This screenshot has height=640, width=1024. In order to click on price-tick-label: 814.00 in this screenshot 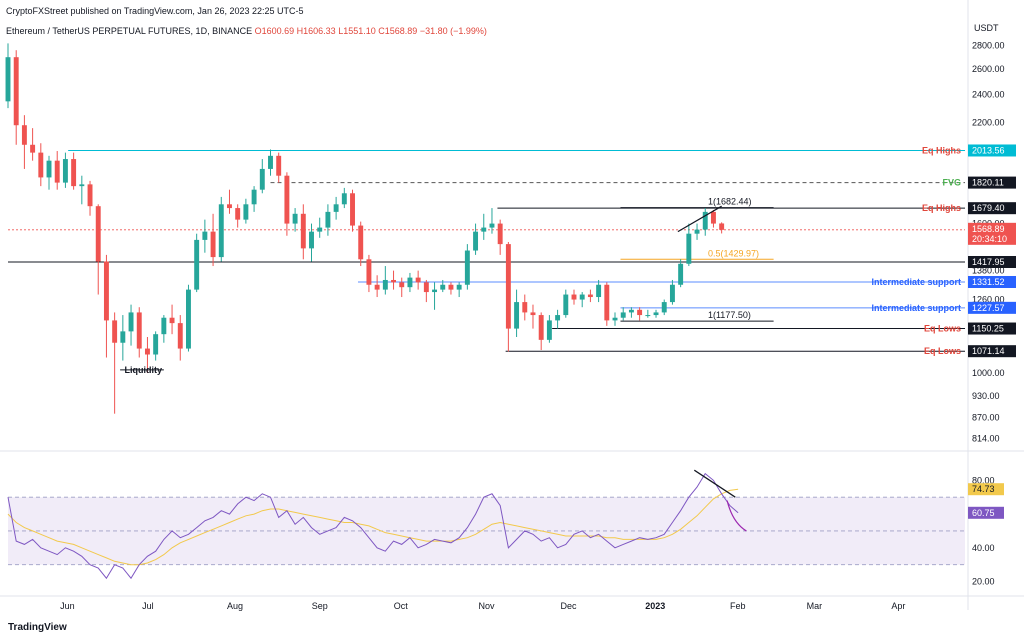, I will do `click(986, 438)`.